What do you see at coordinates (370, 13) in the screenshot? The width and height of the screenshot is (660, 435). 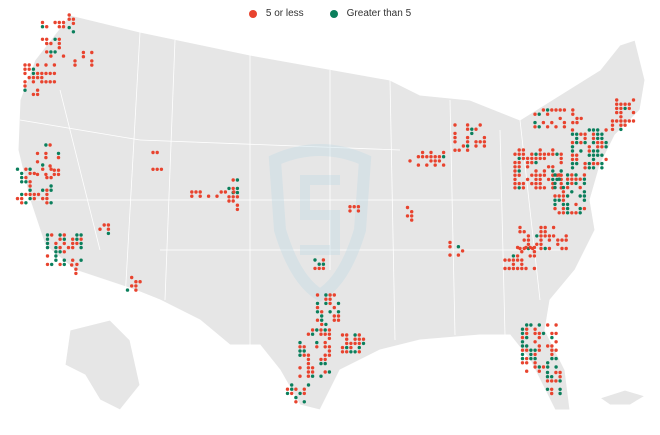 I see `legend-item-greater-than-5: Greater than 5` at bounding box center [370, 13].